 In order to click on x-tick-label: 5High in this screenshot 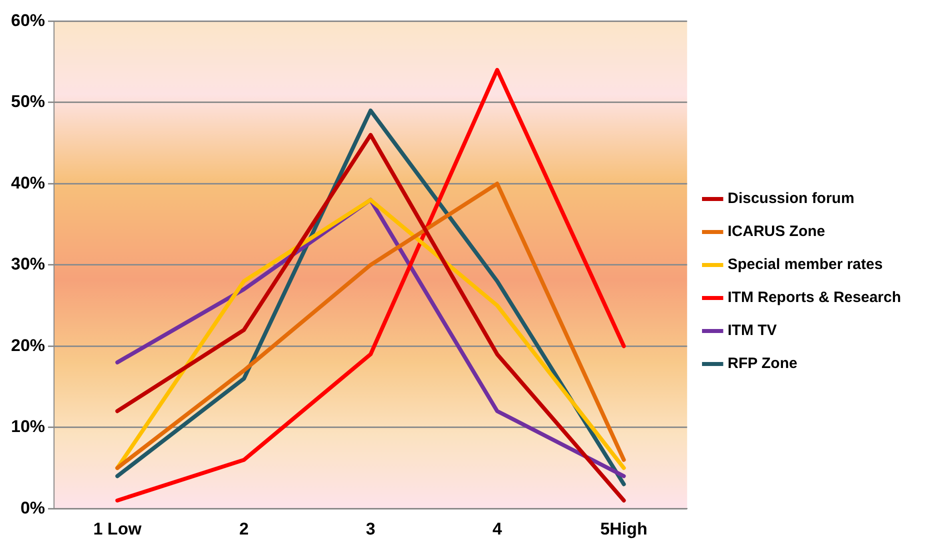, I will do `click(624, 528)`.